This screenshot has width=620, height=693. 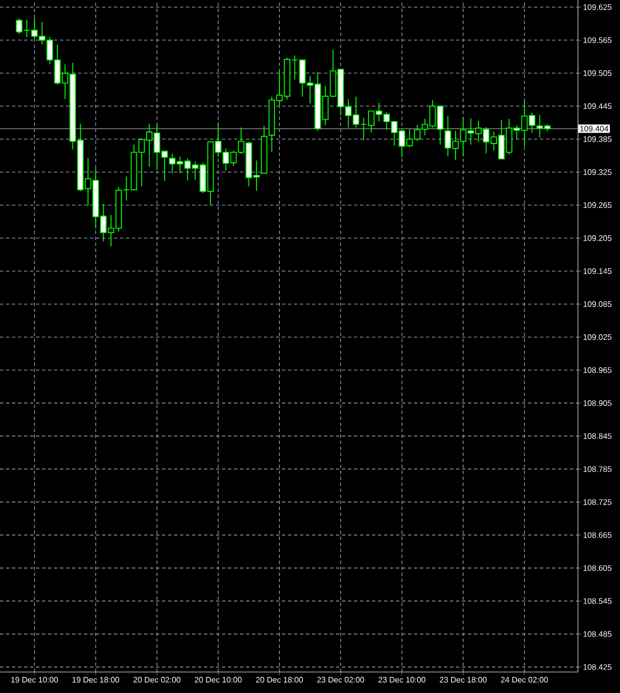 I want to click on y-tick-label: 109.145, so click(x=598, y=271).